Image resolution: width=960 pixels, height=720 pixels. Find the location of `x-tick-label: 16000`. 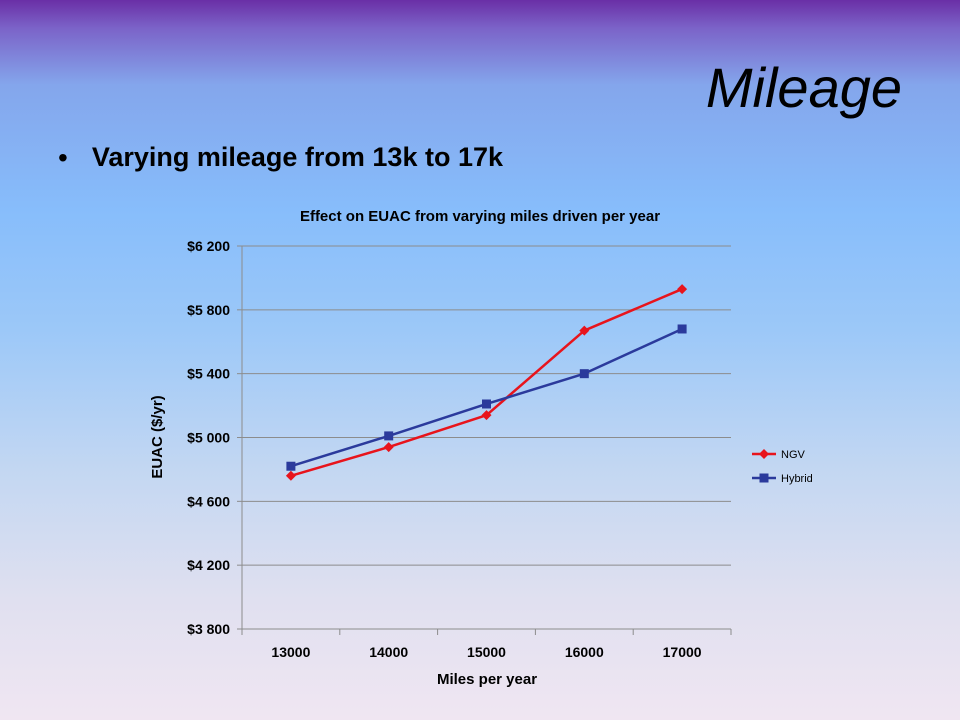

x-tick-label: 16000 is located at coordinates (584, 652).